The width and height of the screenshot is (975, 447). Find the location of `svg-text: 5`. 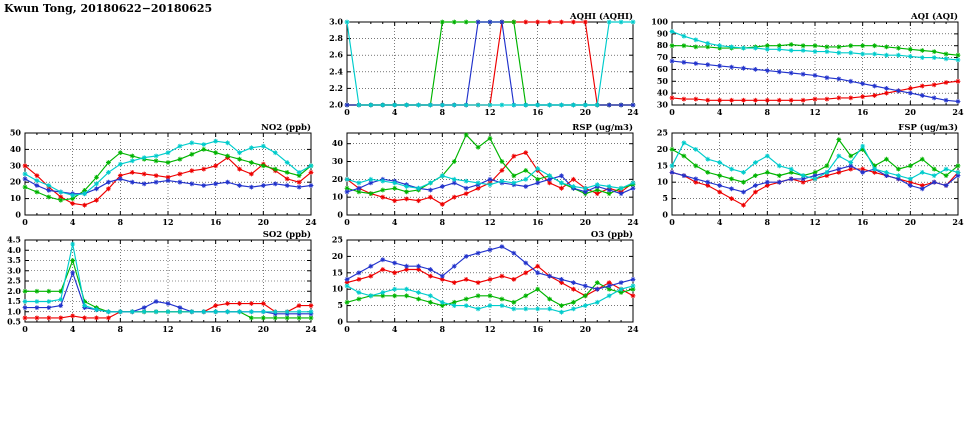

svg-text: 5 is located at coordinates (665, 198).